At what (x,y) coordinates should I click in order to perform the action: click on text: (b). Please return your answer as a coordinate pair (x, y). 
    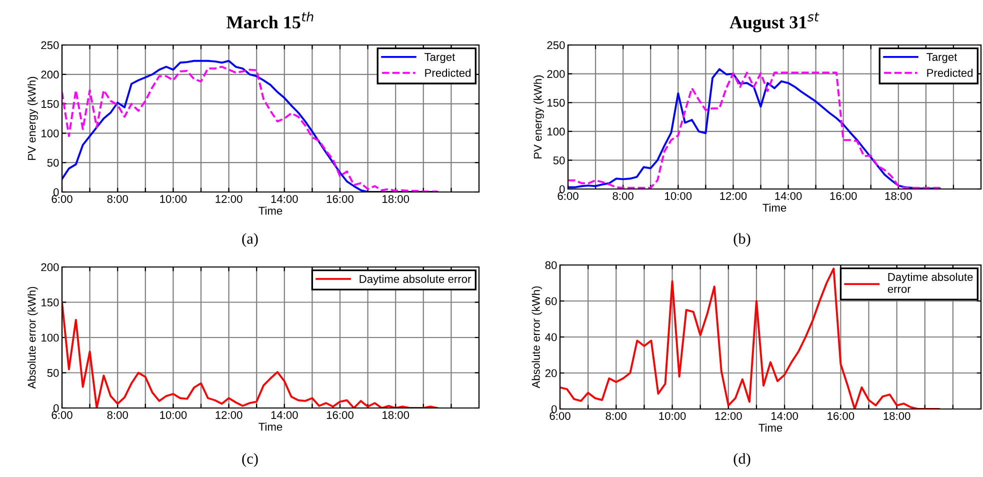
    Looking at the image, I should click on (742, 240).